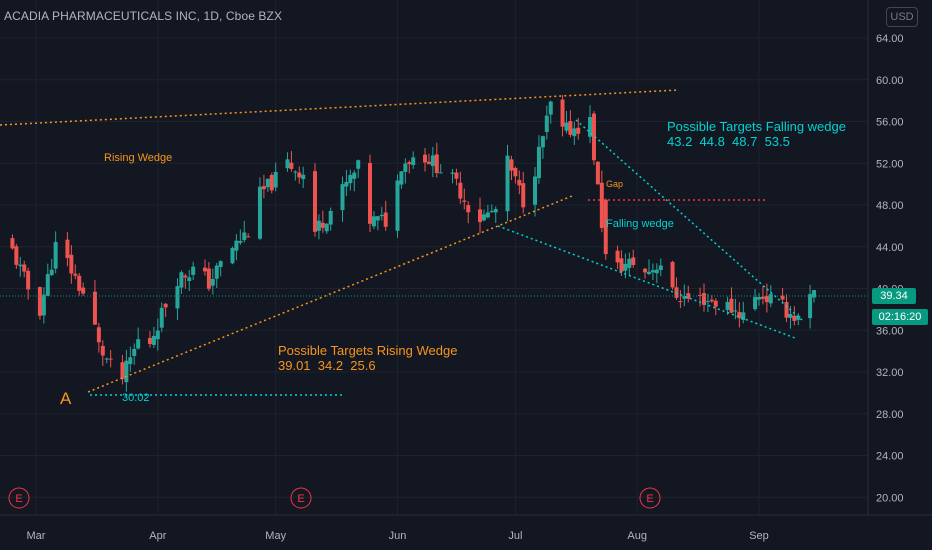 The height and width of the screenshot is (550, 932). Describe the element at coordinates (890, 164) in the screenshot. I see `price-tick-label: 52.00` at that location.